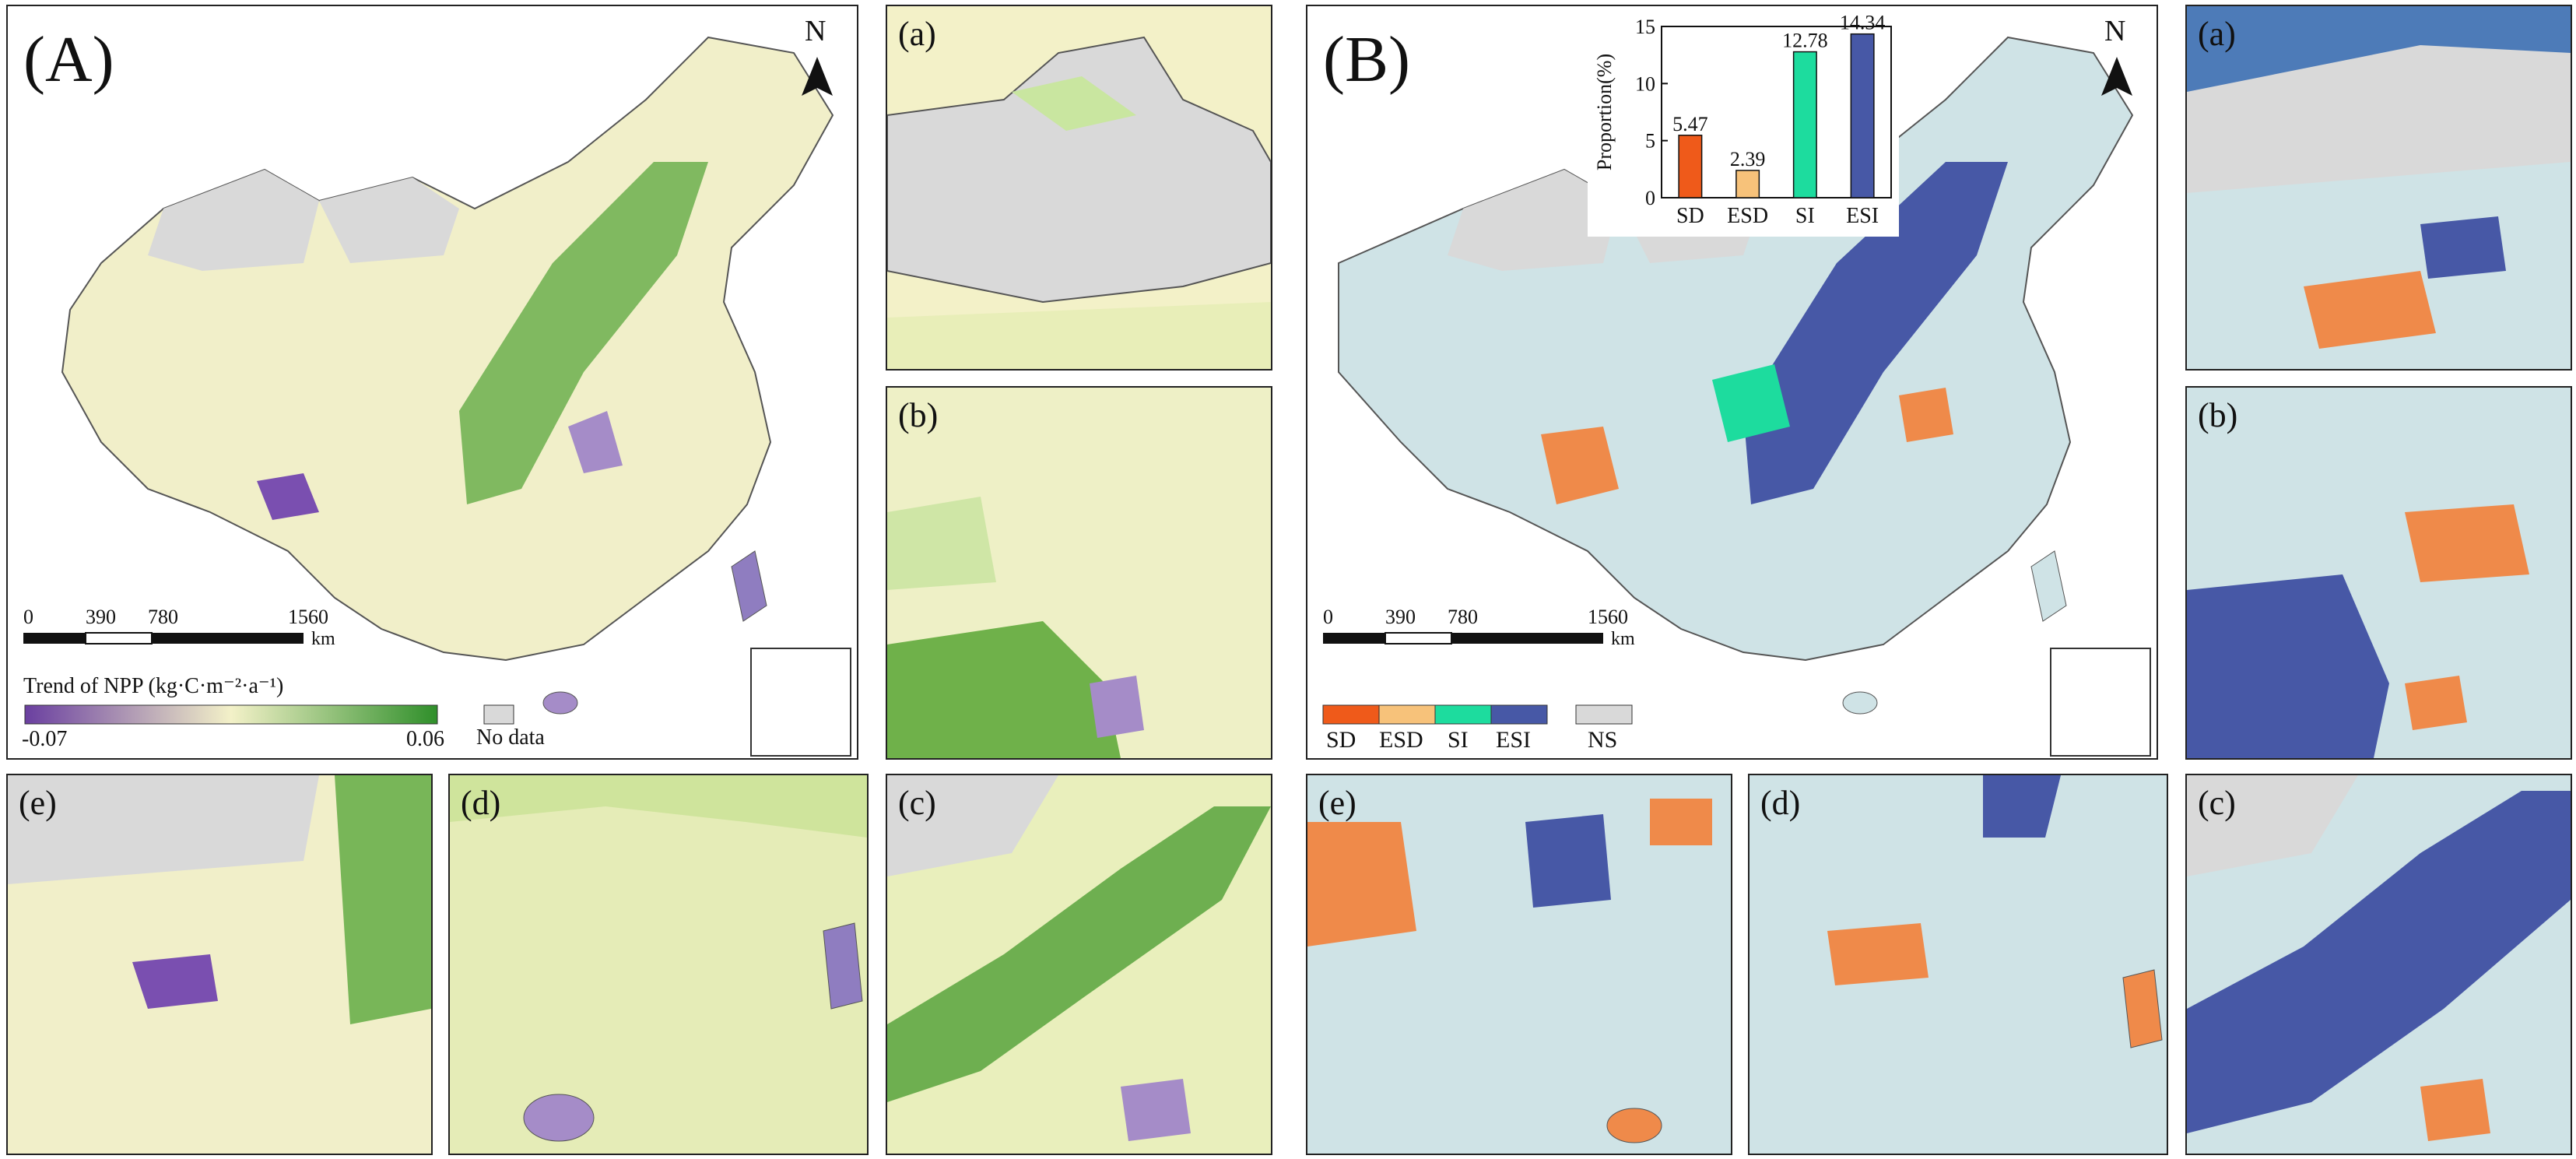  What do you see at coordinates (1463, 617) in the screenshot?
I see `scale-tick: 780` at bounding box center [1463, 617].